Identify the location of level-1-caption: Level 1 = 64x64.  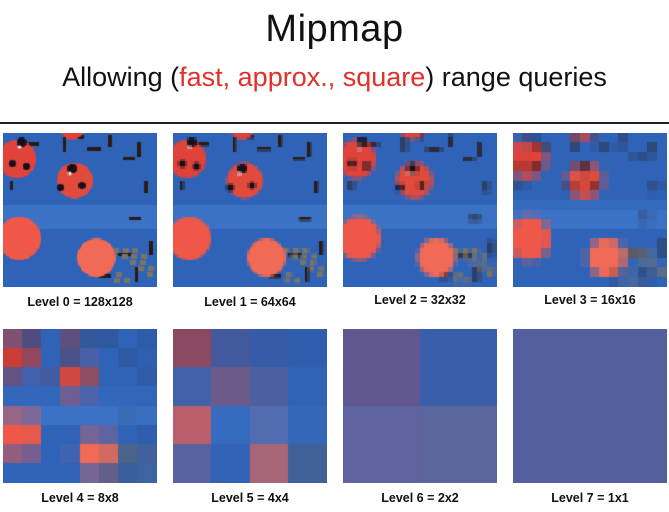
(250, 302).